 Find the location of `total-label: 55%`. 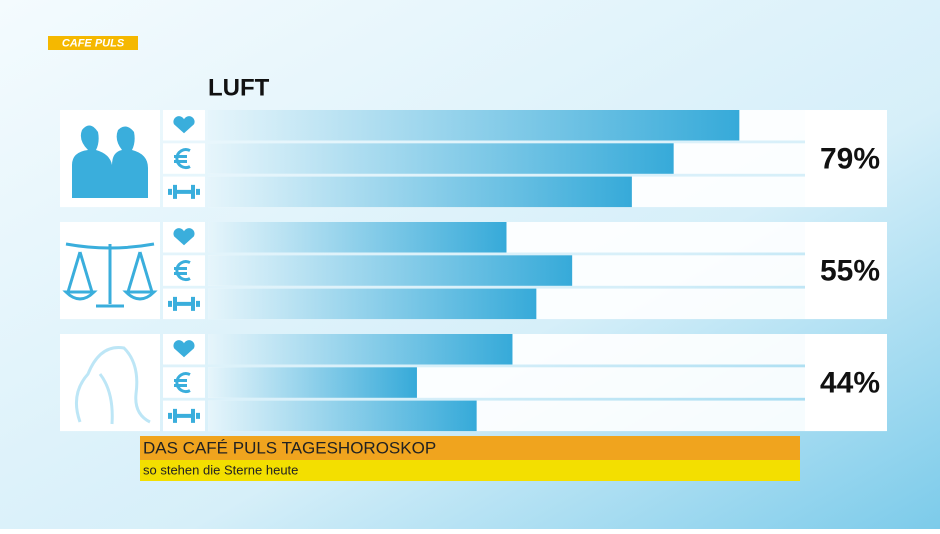

total-label: 55% is located at coordinates (850, 270).